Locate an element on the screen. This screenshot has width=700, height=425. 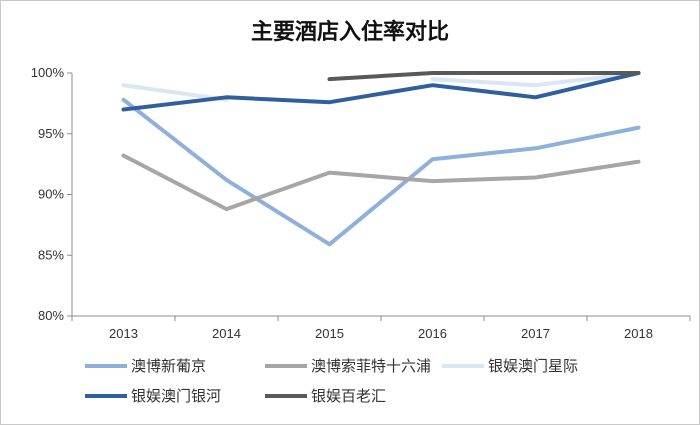
legend-label: 澳博索菲特十六浦 is located at coordinates (371, 366).